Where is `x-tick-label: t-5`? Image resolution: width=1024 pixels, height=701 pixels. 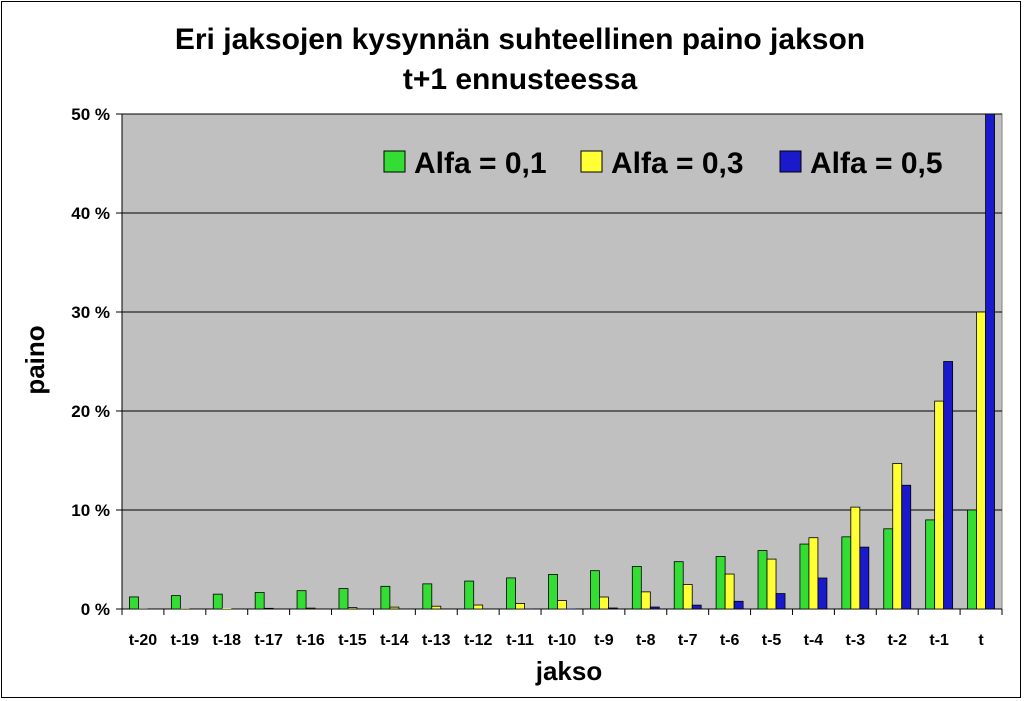
x-tick-label: t-5 is located at coordinates (772, 640).